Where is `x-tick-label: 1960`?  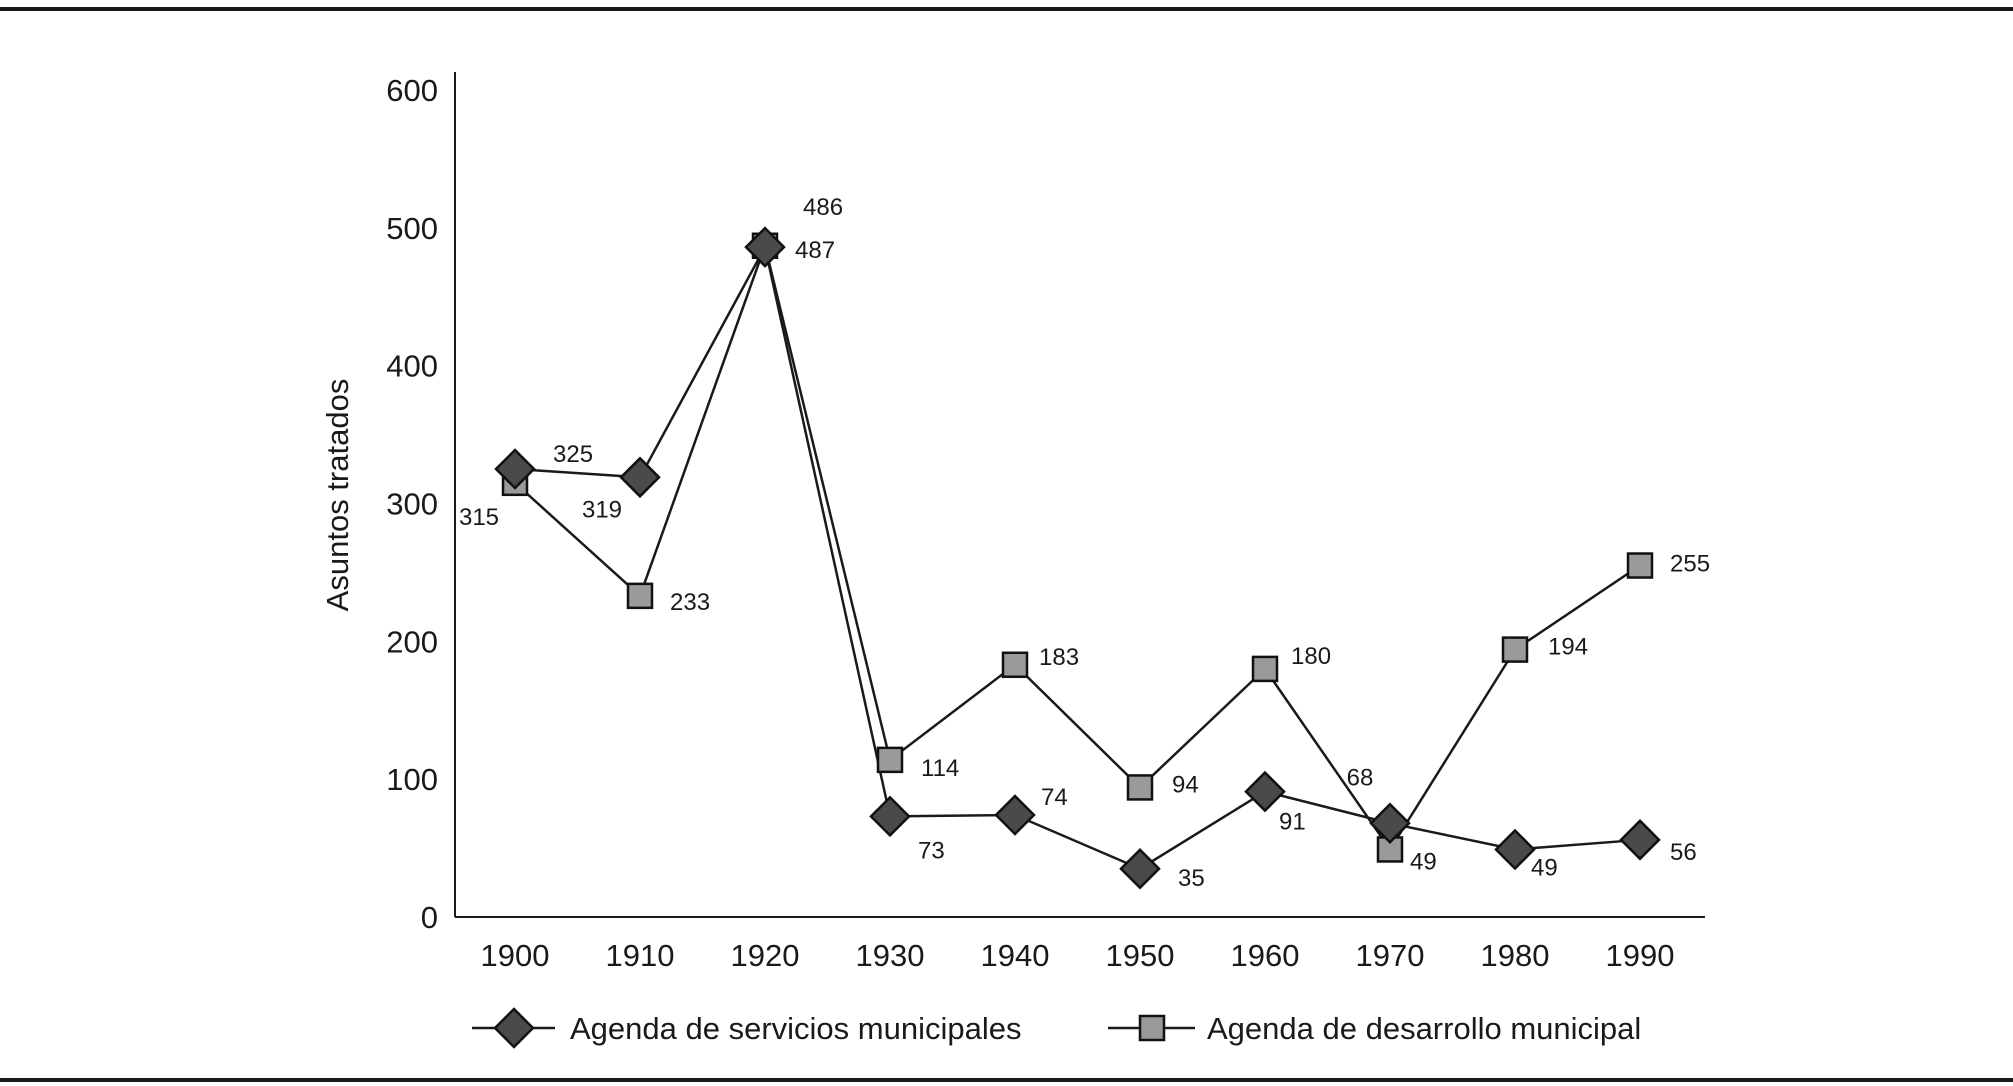
x-tick-label: 1960 is located at coordinates (1265, 955).